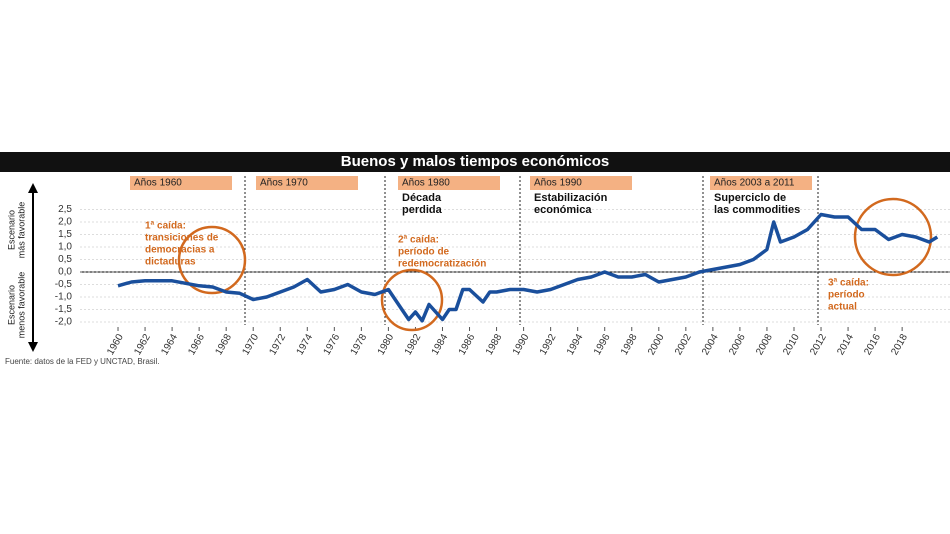  Describe the element at coordinates (182, 238) in the screenshot. I see `callout: transiciones de` at that location.